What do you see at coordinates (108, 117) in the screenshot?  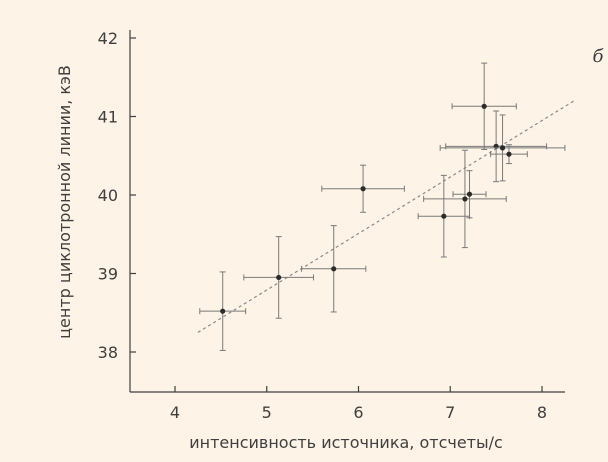 I see `y-tick-label: 41` at bounding box center [108, 117].